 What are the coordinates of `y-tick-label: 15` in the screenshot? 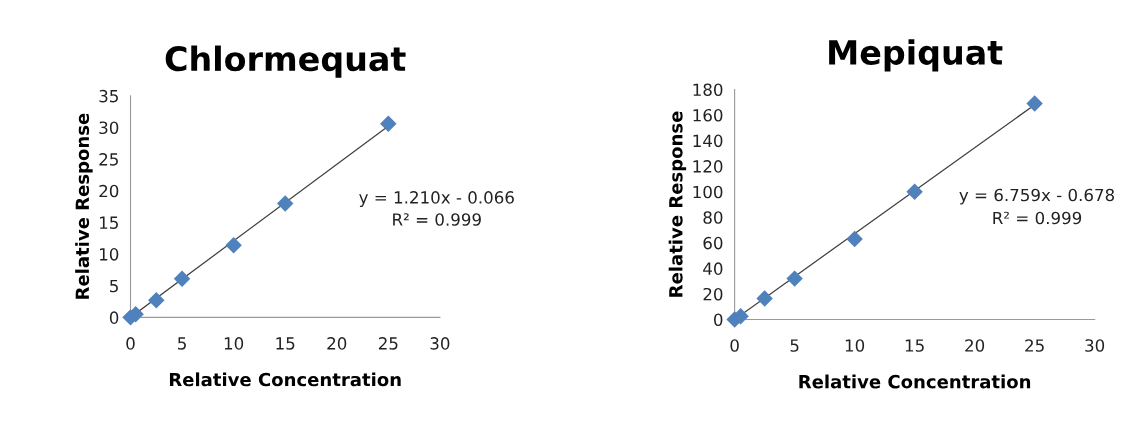 It's located at (109, 222).